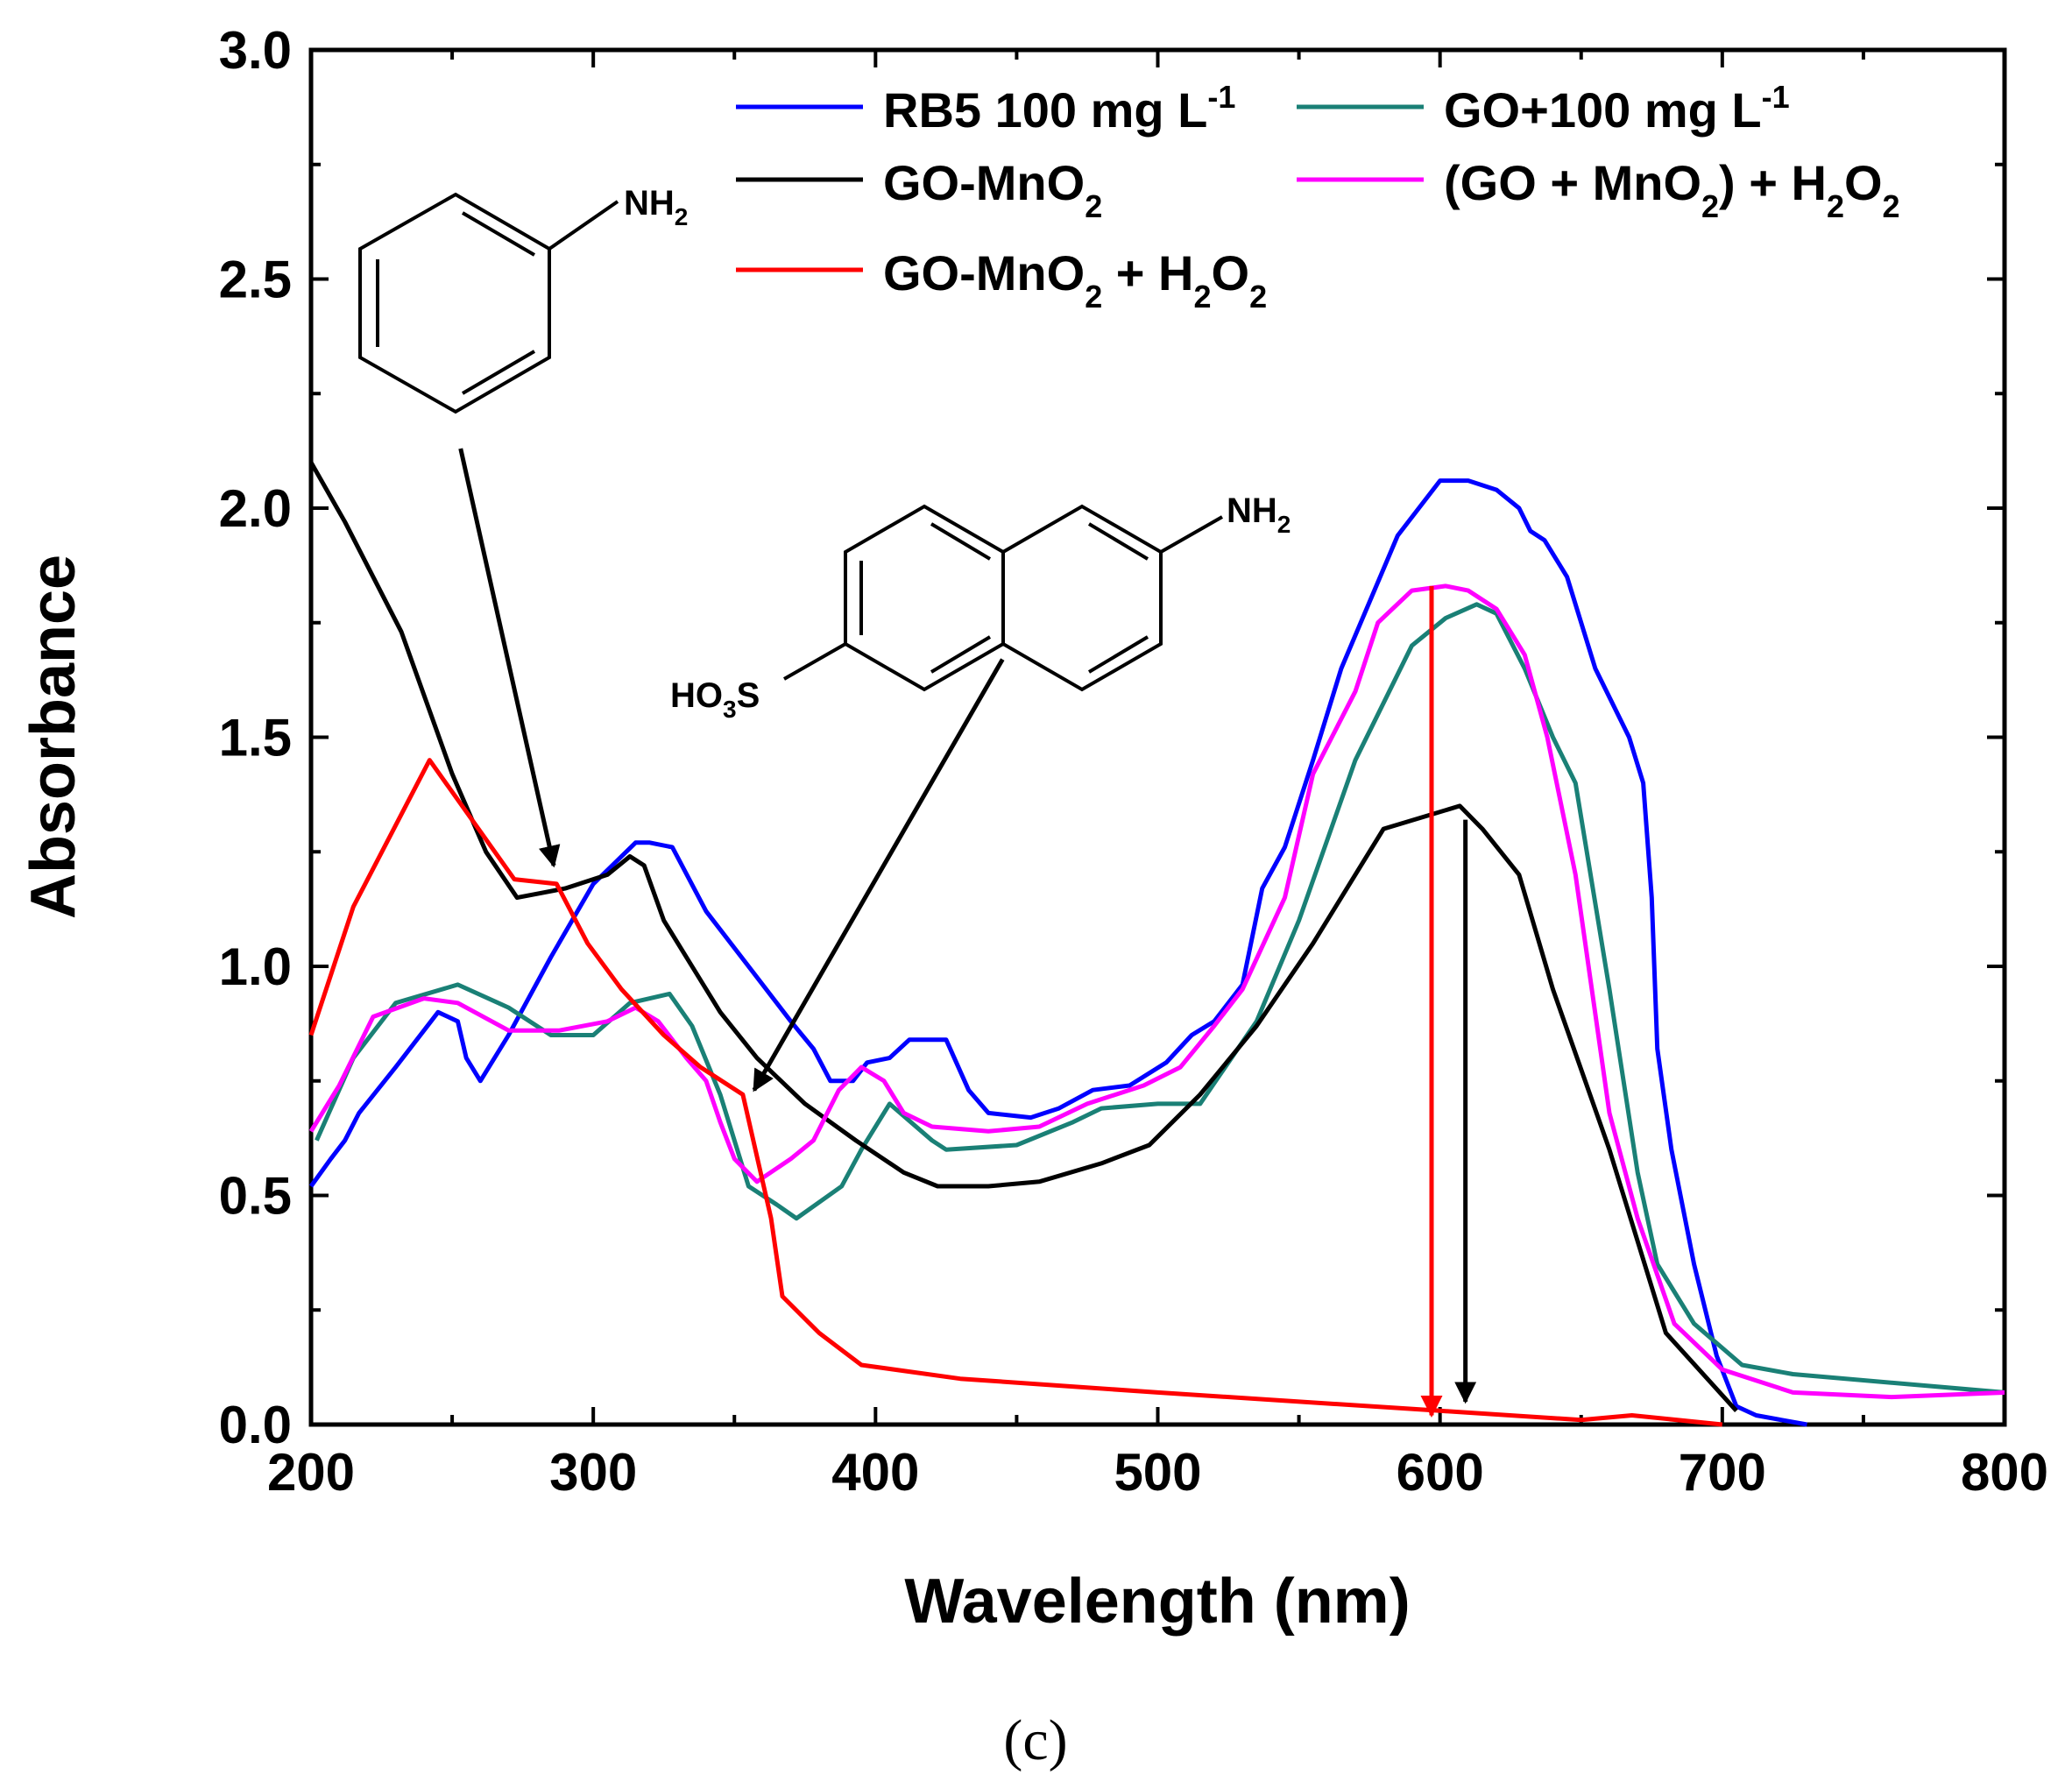 The width and height of the screenshot is (2072, 1789). I want to click on x-tick-label: 200, so click(311, 1473).